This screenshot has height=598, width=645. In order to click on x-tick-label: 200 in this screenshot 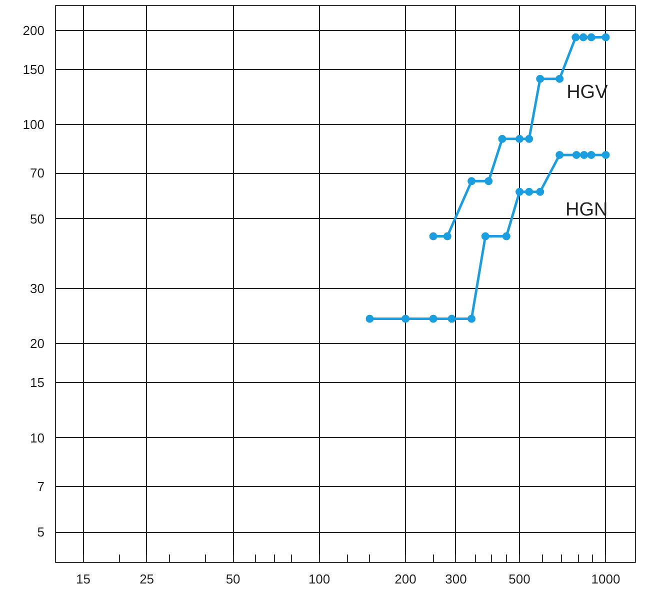, I will do `click(405, 579)`.